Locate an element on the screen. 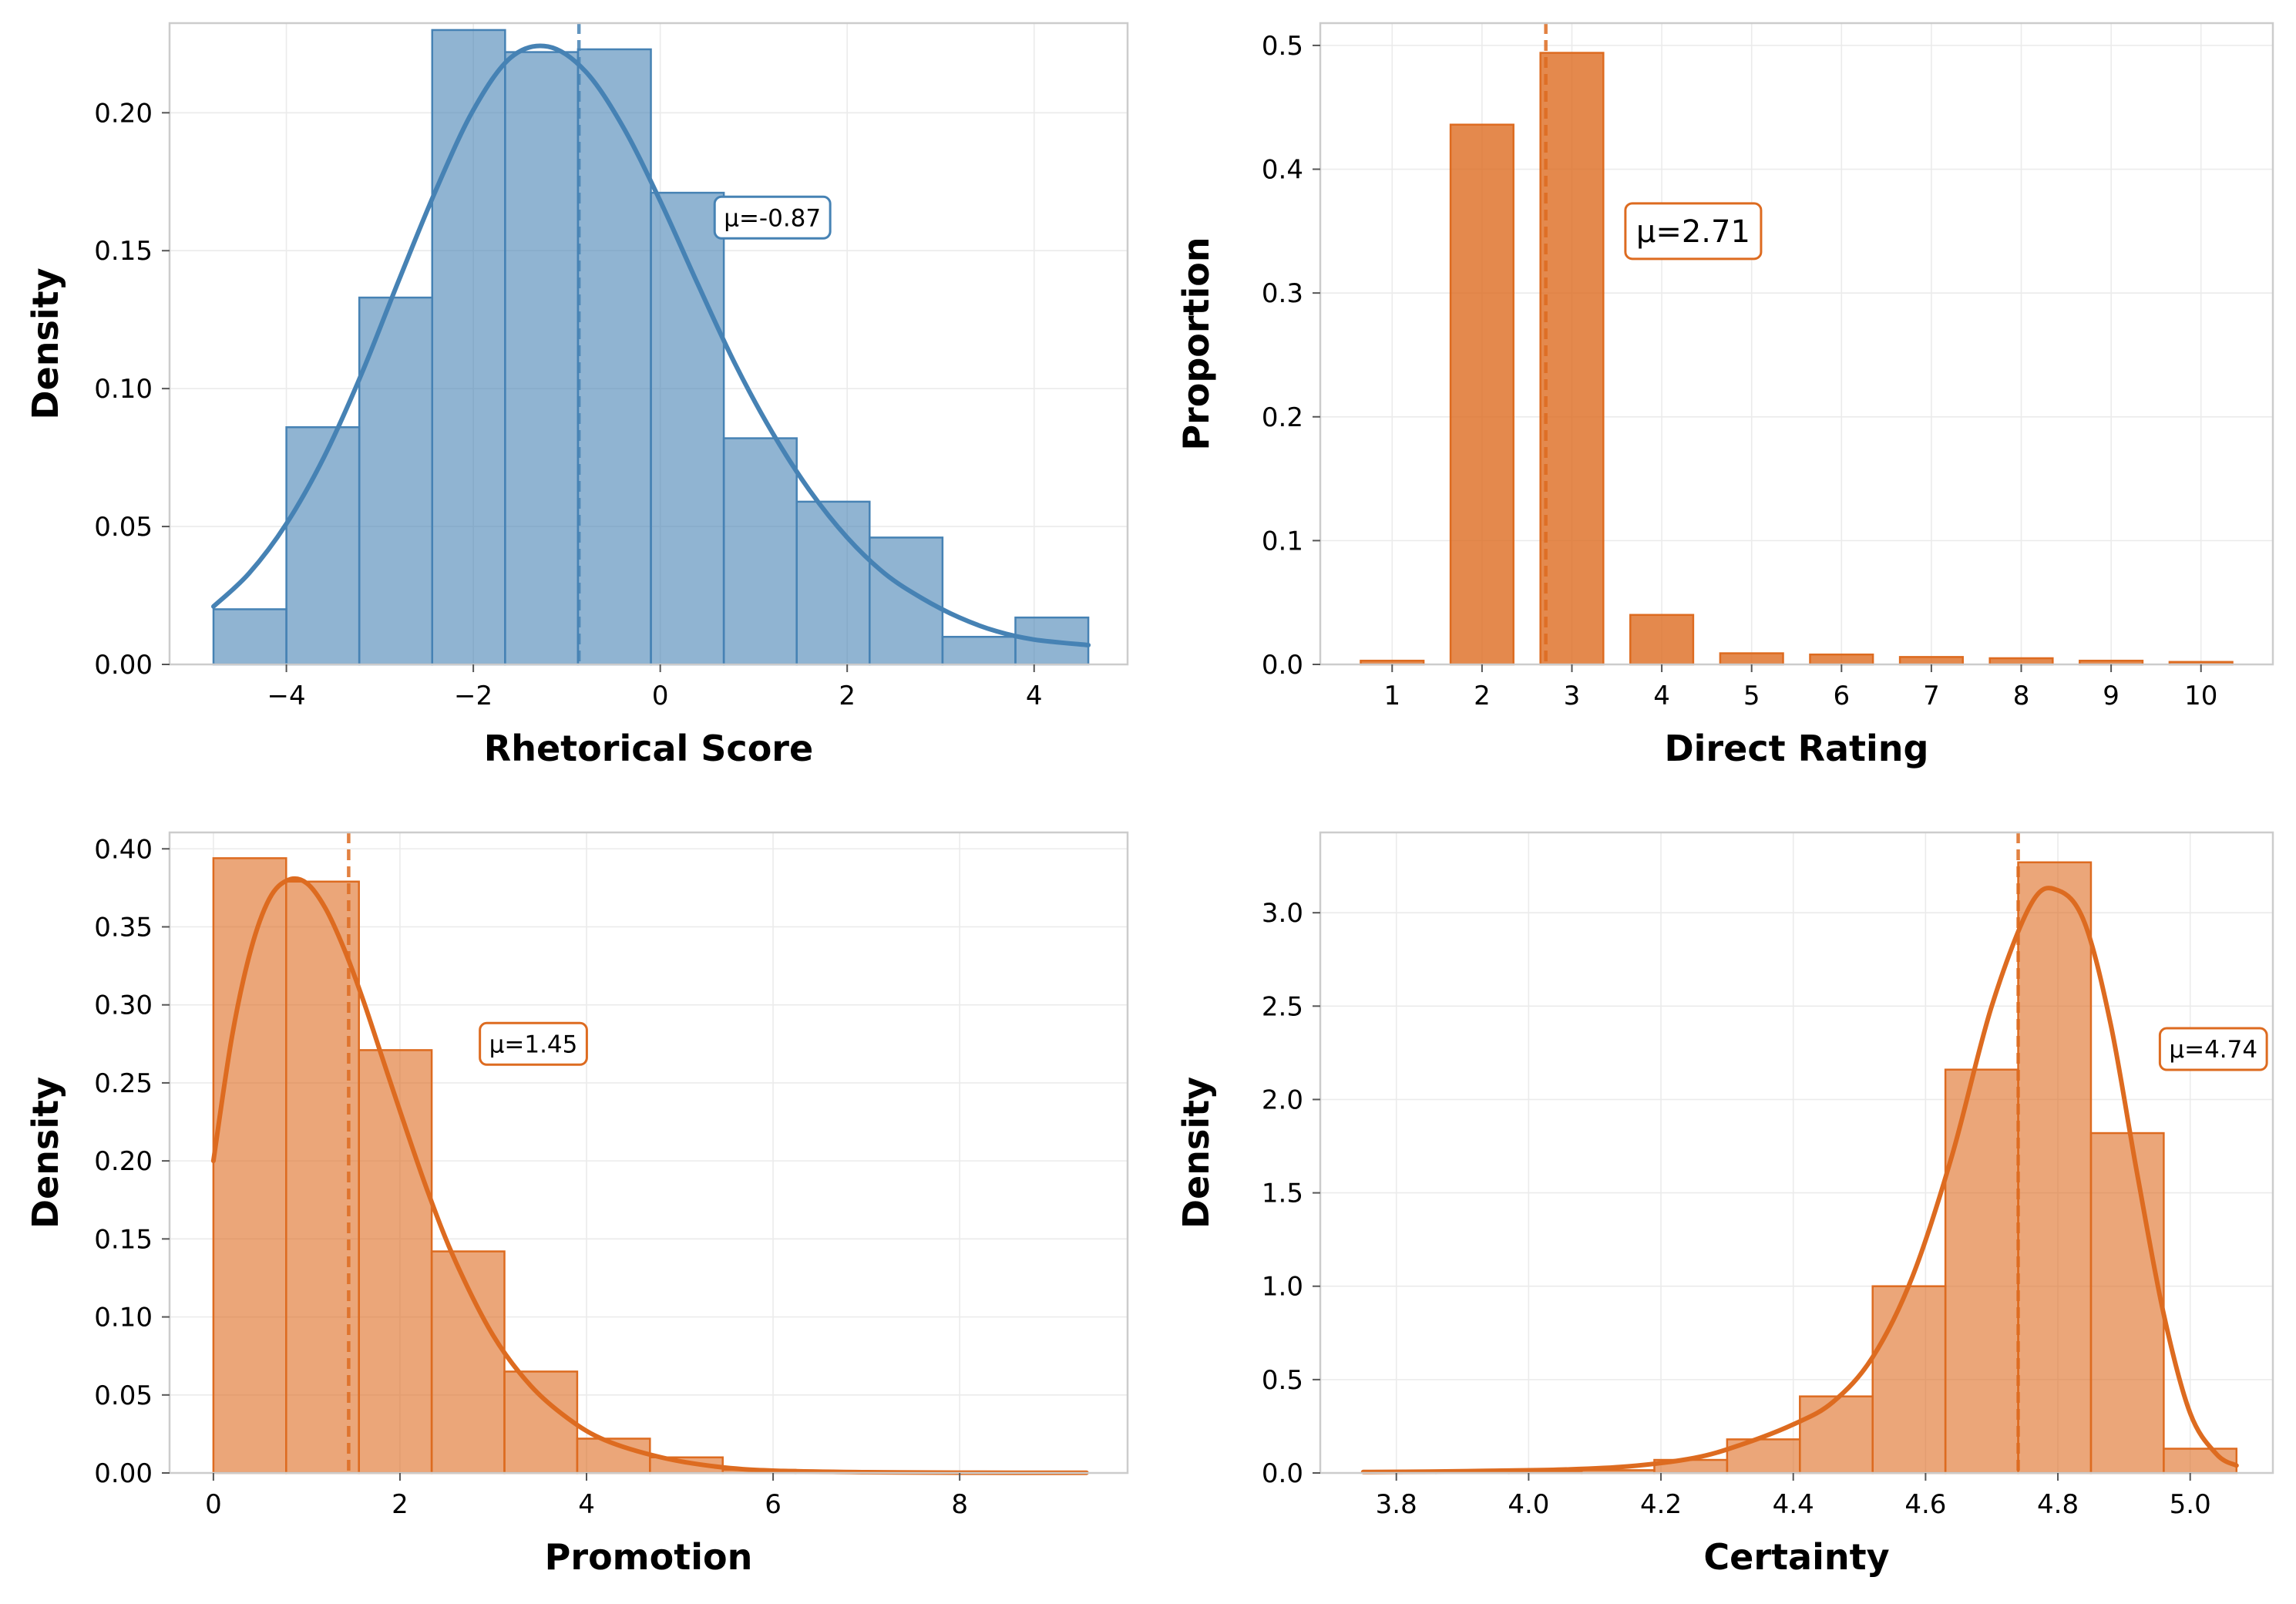 The height and width of the screenshot is (1604, 2296). x-tick-label: 4.2 is located at coordinates (1661, 1504).